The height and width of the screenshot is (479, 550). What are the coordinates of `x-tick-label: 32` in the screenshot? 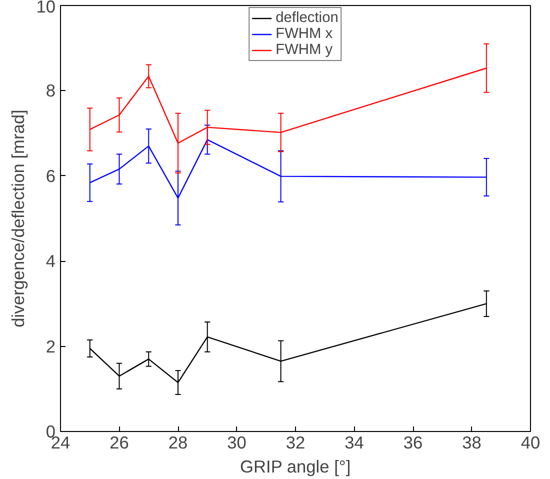 It's located at (296, 442).